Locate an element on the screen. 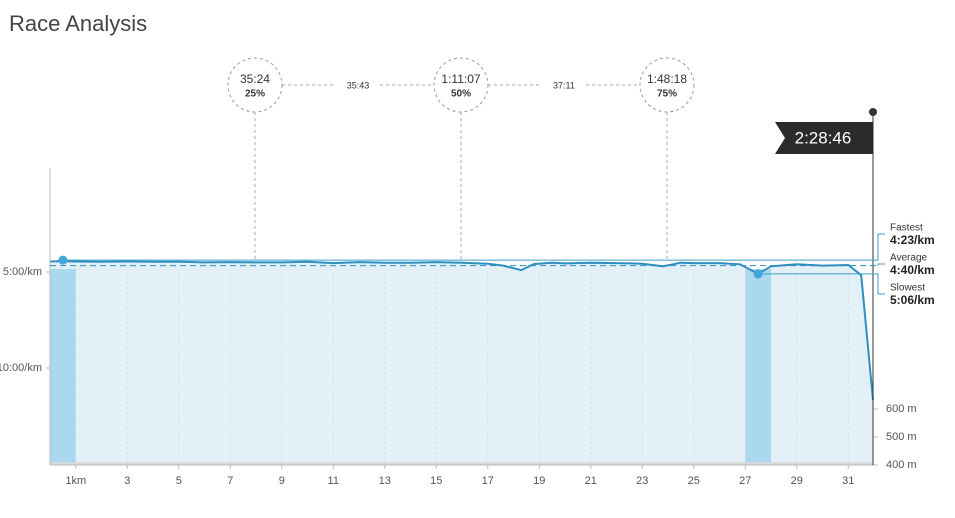  x-tick-label: 15 is located at coordinates (436, 481).